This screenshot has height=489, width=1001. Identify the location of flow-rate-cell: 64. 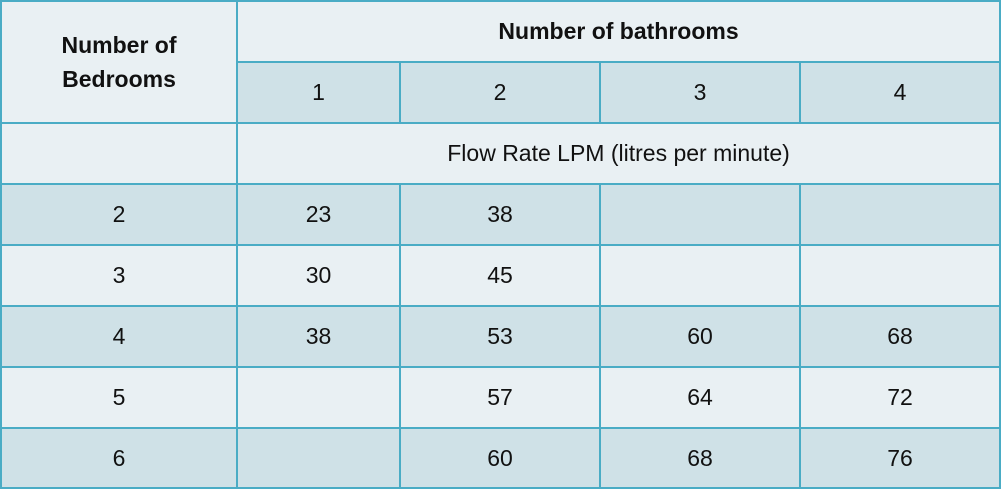
(700, 397).